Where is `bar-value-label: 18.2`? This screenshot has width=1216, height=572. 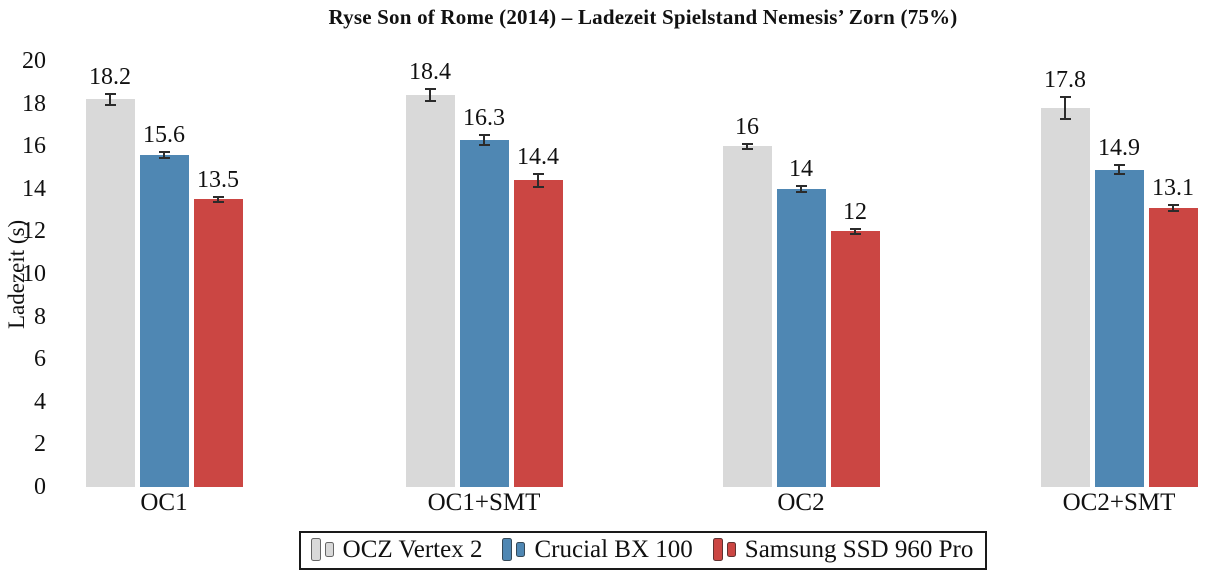 bar-value-label: 18.2 is located at coordinates (110, 77).